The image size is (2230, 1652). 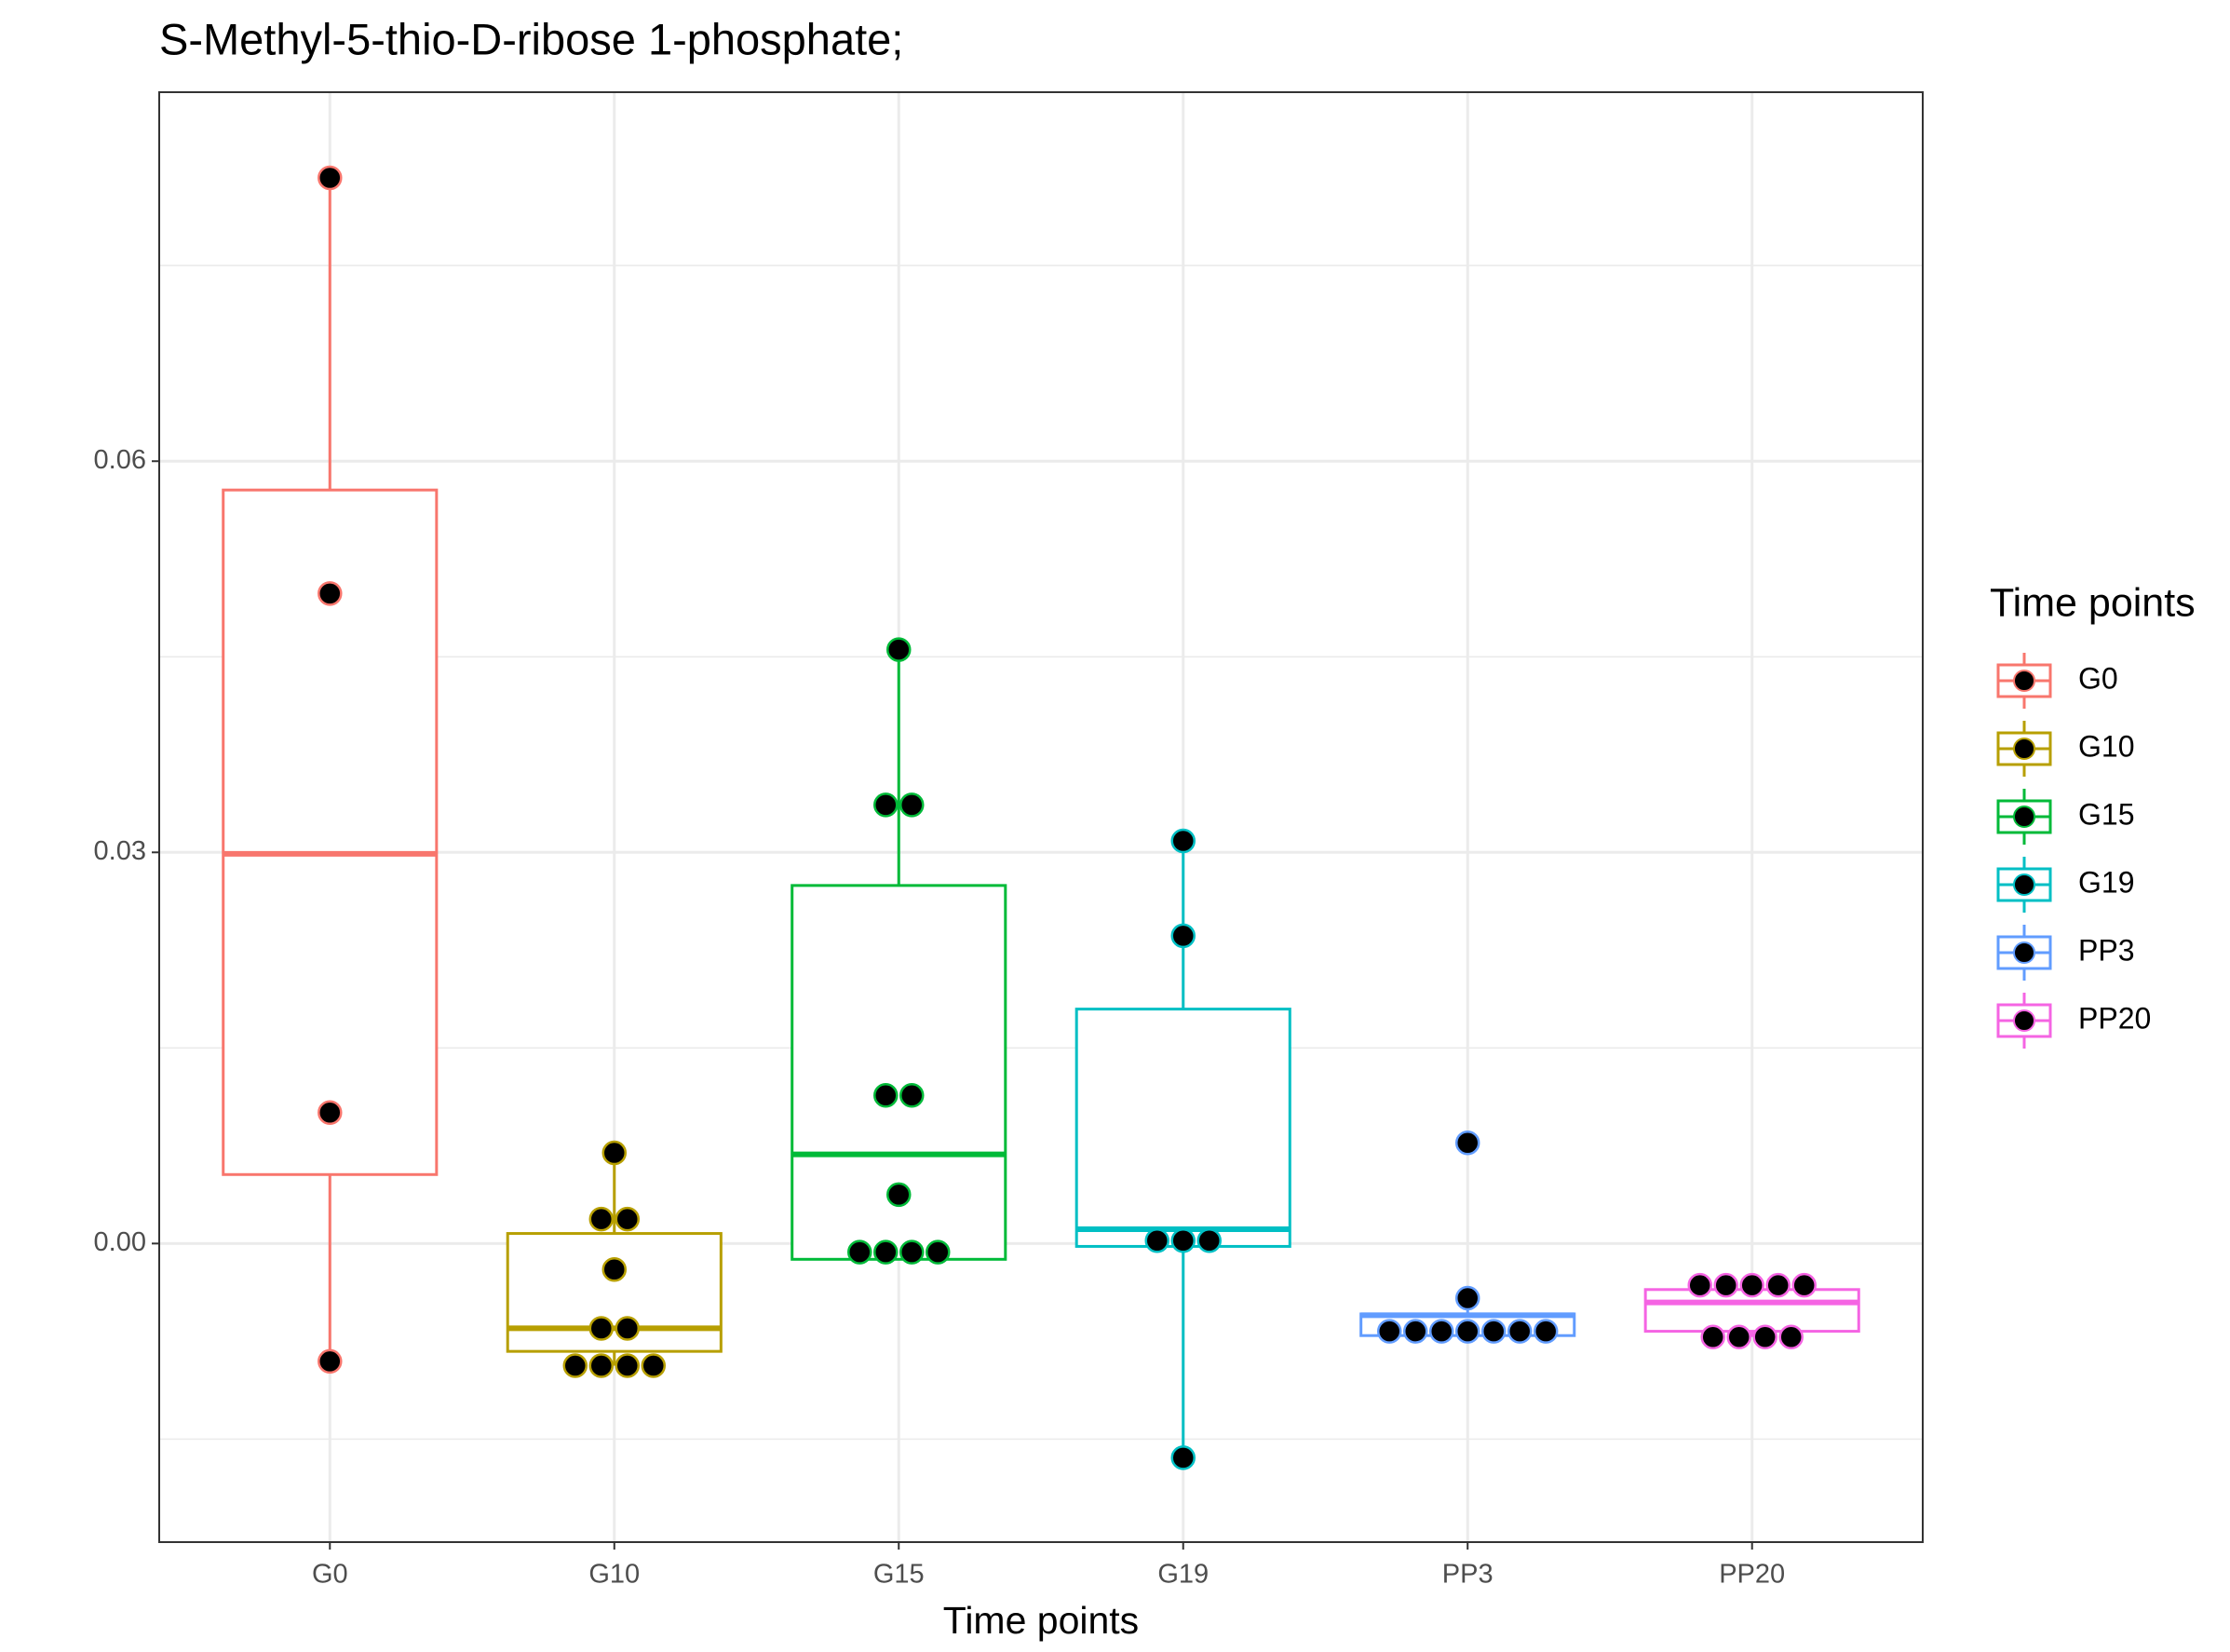 I want to click on y-tick-label: 0.00, so click(x=120, y=1242).